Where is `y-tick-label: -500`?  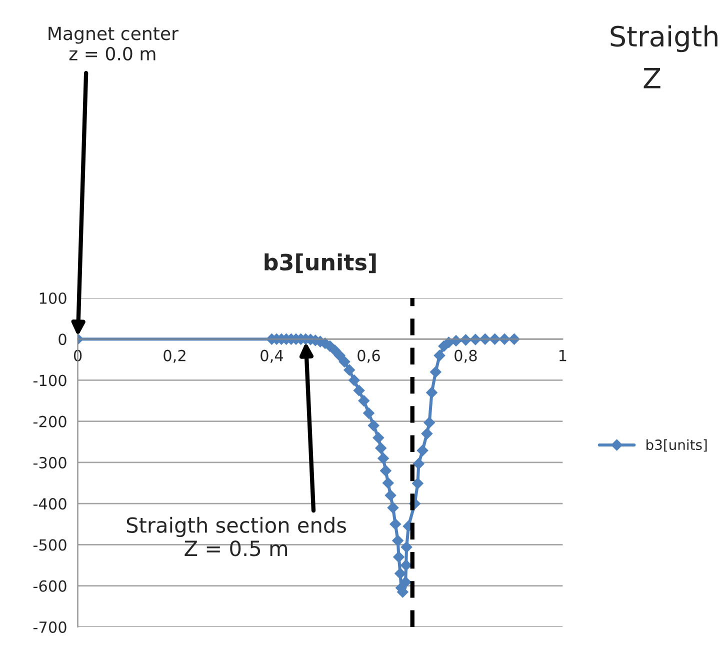
y-tick-label: -500 is located at coordinates (49, 545).